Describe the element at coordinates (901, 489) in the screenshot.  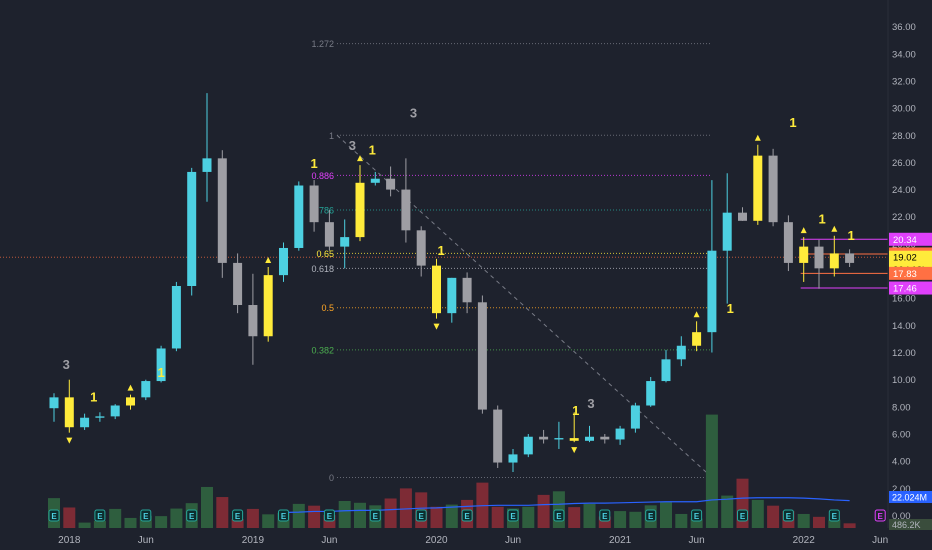
I see `price-tick-label: 2.00` at that location.